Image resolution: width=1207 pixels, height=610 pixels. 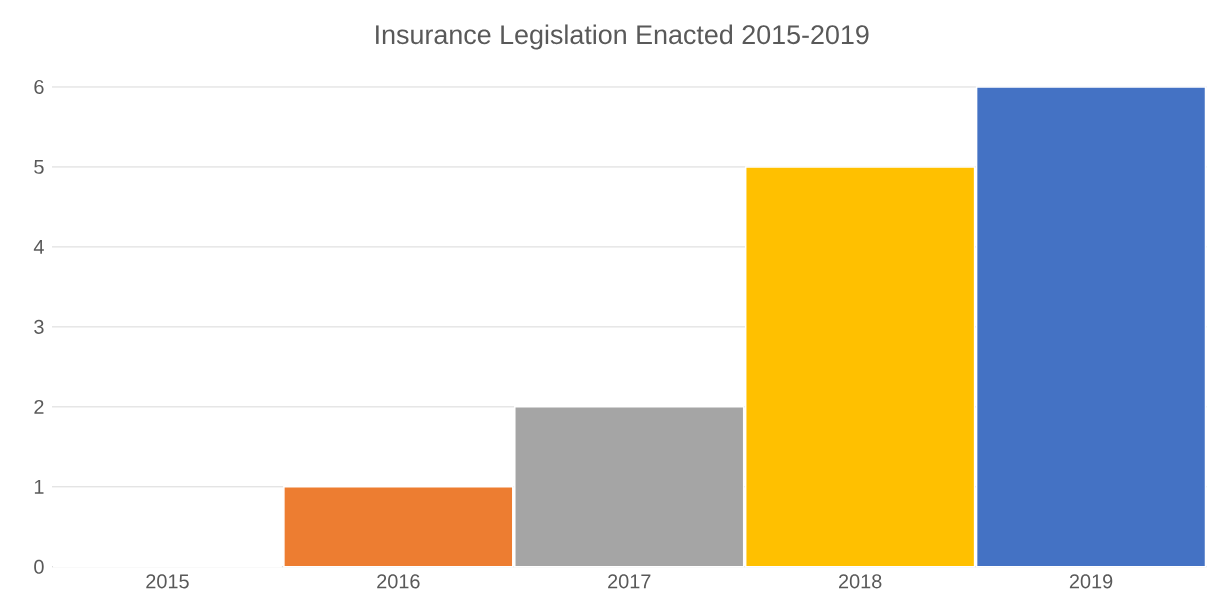 What do you see at coordinates (39, 87) in the screenshot?
I see `y-tick-label: 6` at bounding box center [39, 87].